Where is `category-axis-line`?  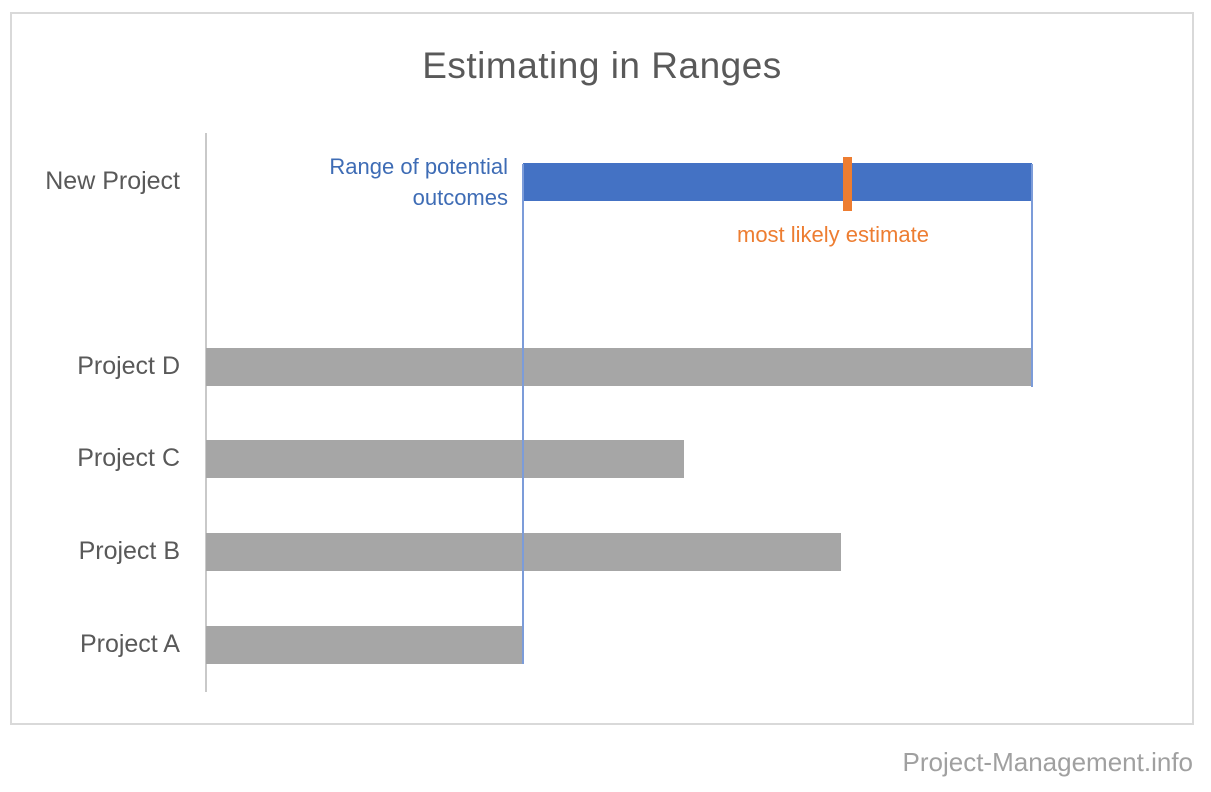 category-axis-line is located at coordinates (206, 412).